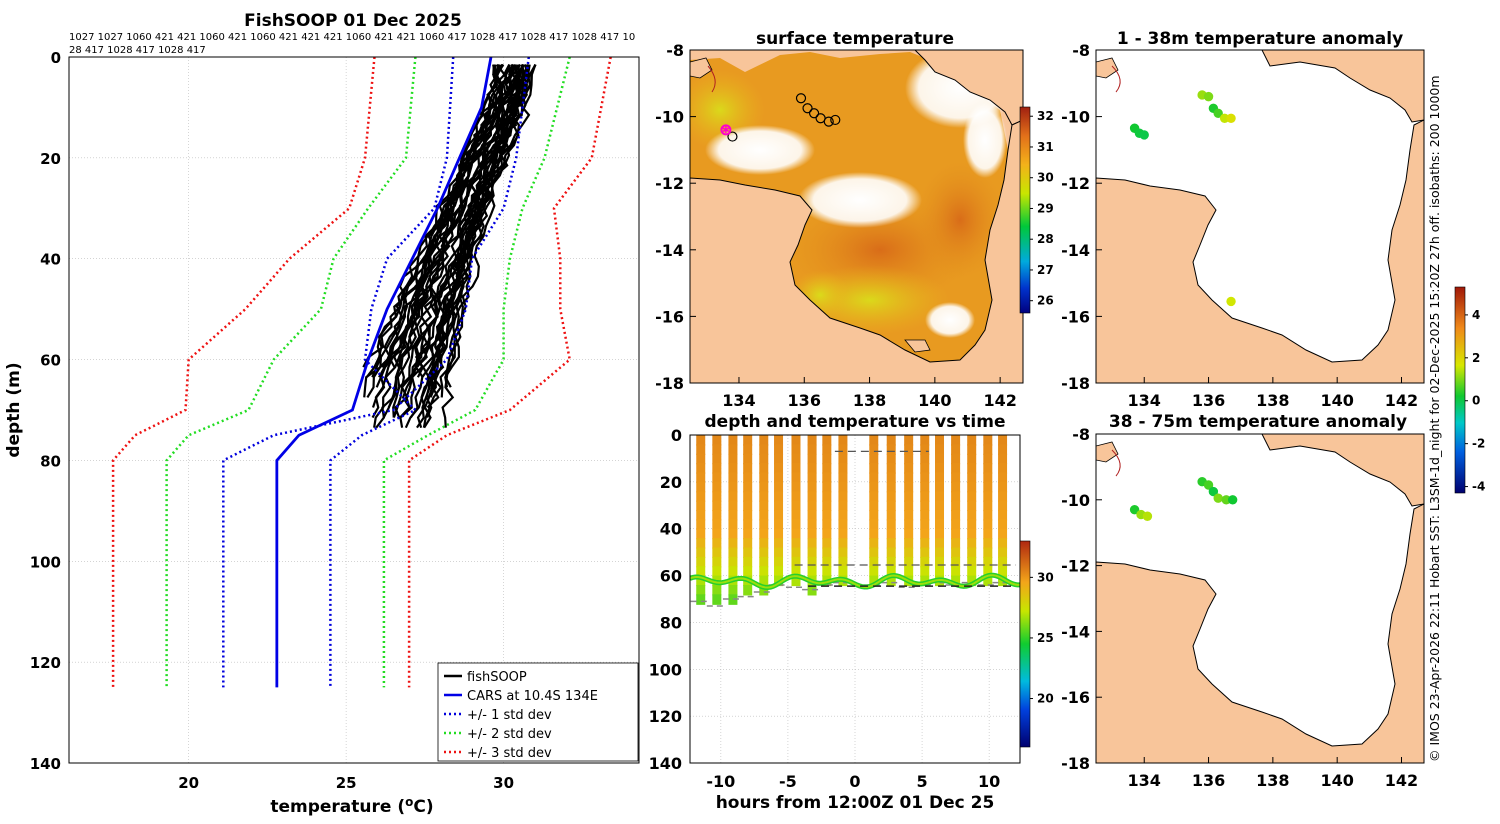  What do you see at coordinates (503, 783) in the screenshot?
I see `profile-xtick-label: 30` at bounding box center [503, 783].